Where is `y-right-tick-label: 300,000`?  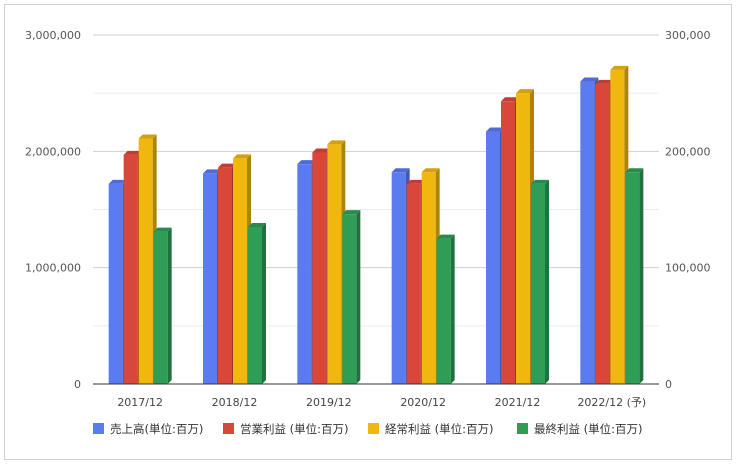
y-right-tick-label: 300,000 is located at coordinates (688, 35).